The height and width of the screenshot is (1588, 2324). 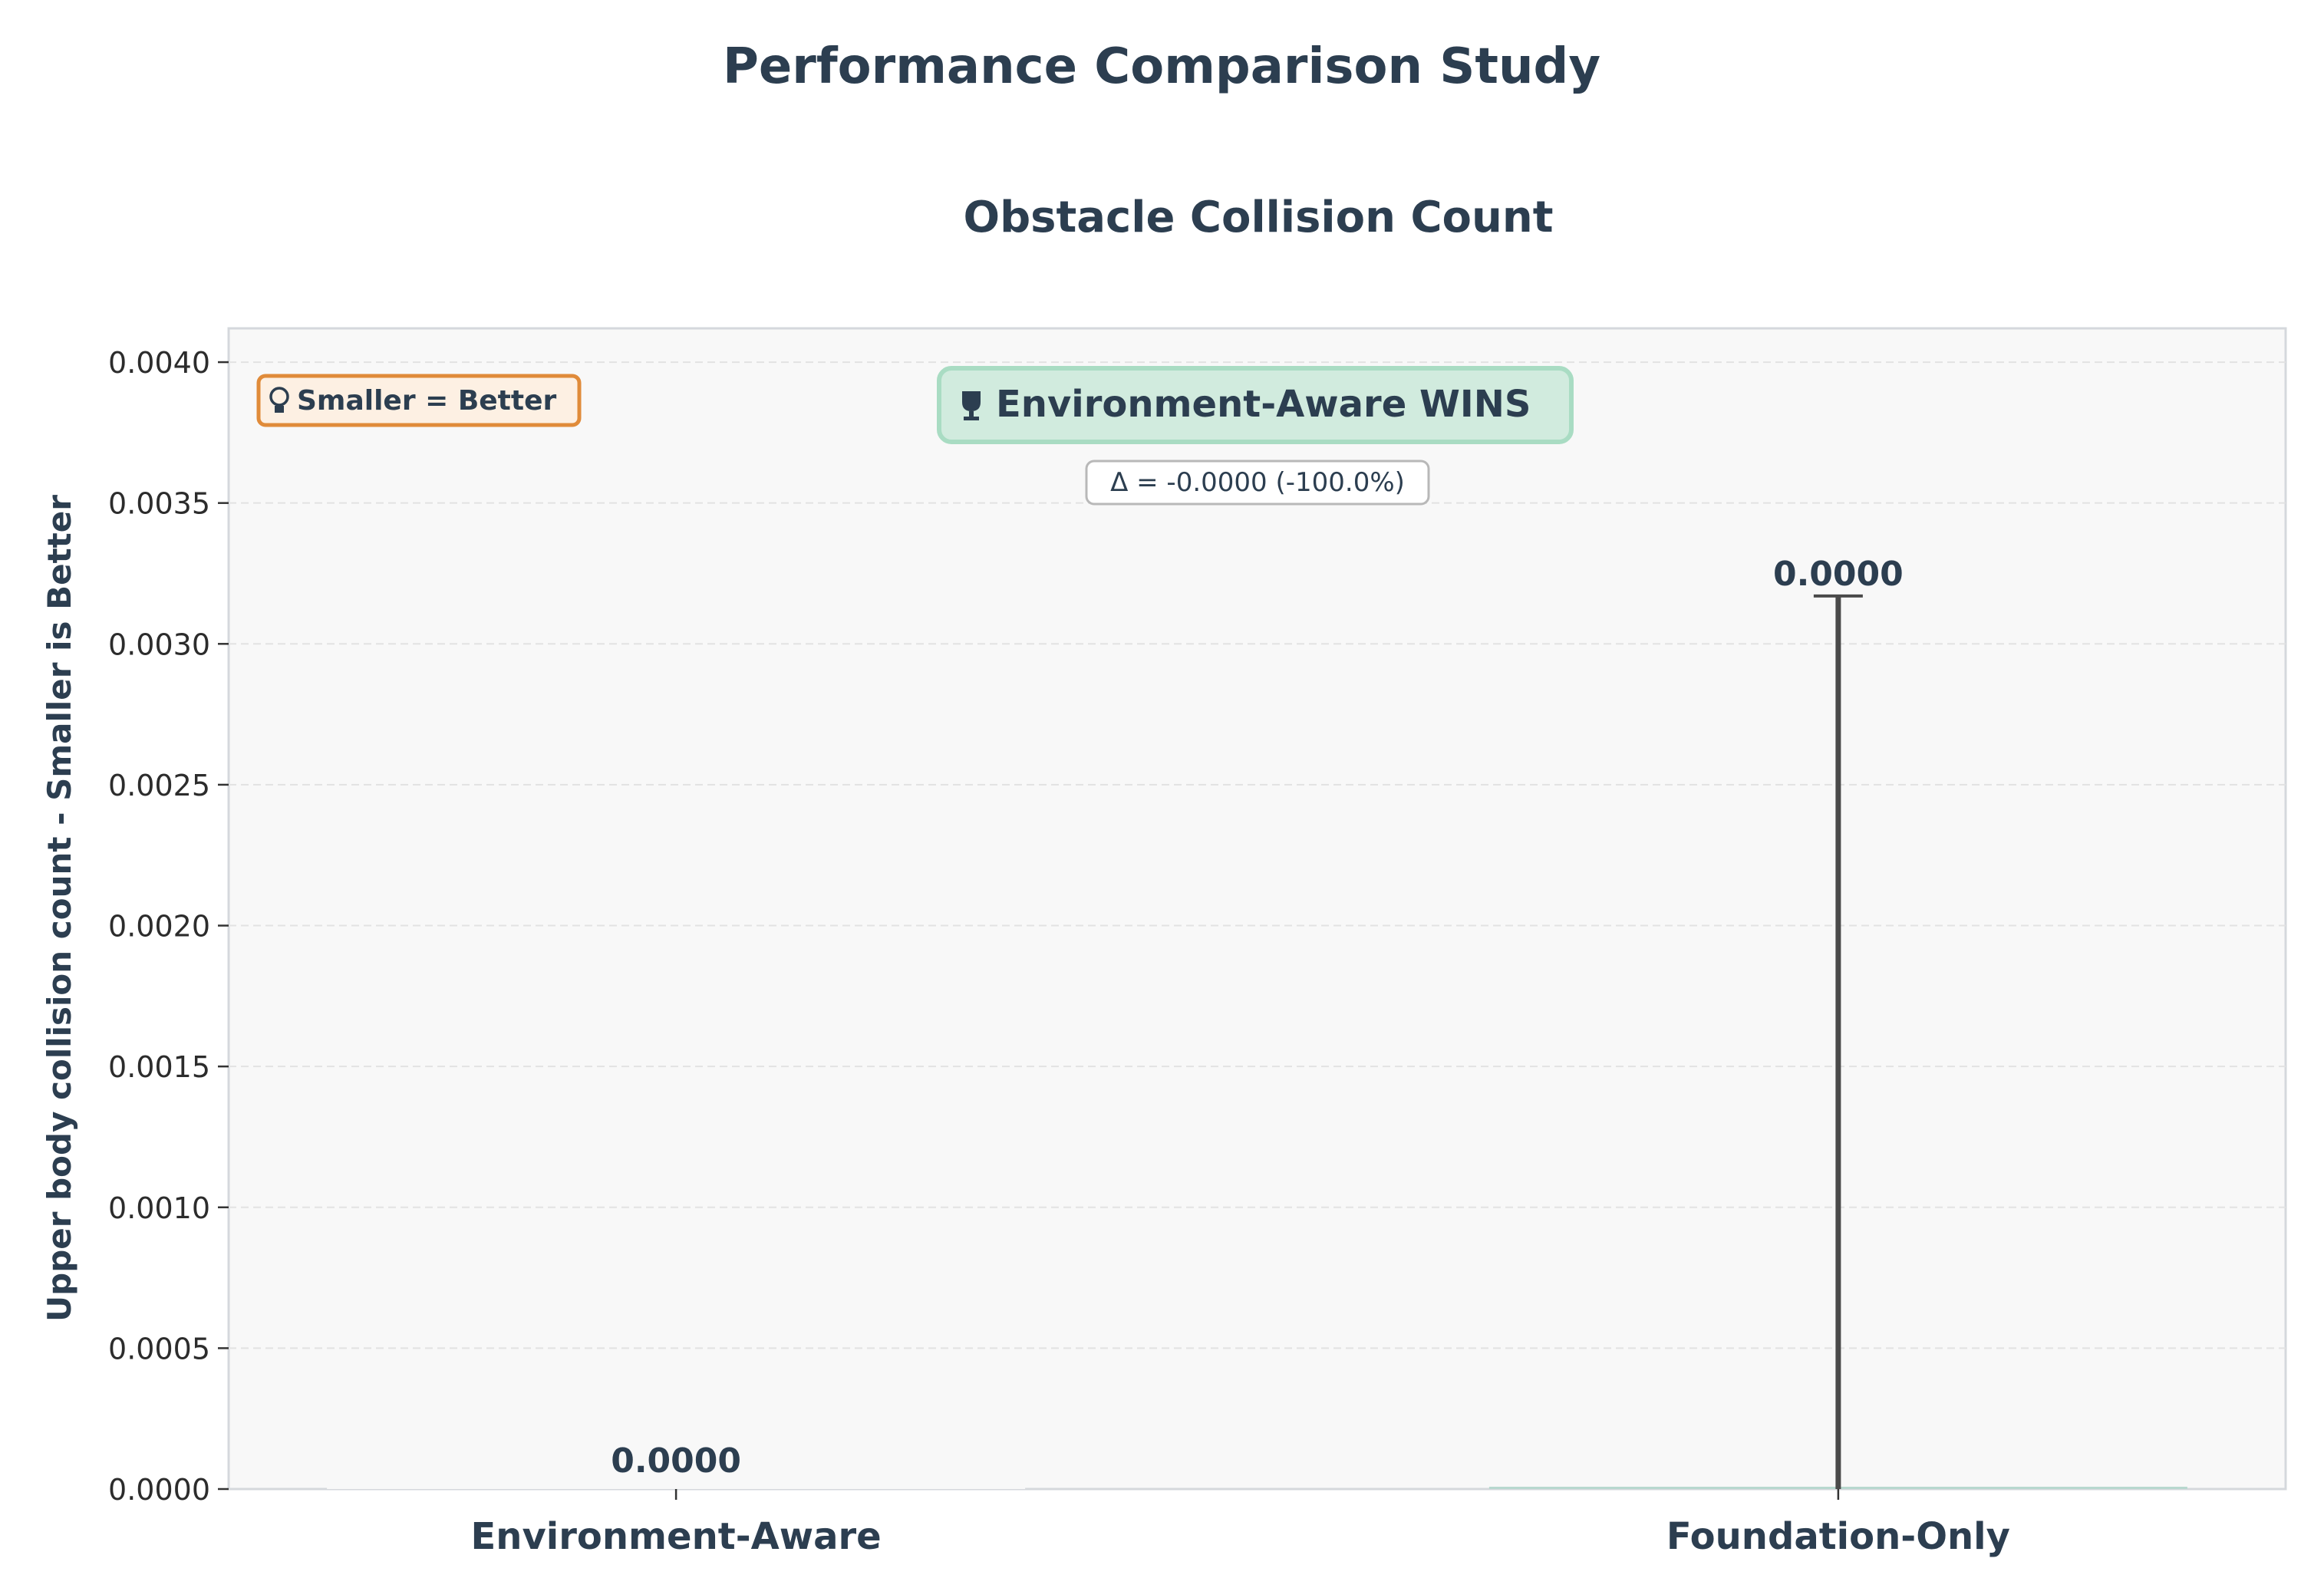 I want to click on x-tick-label: Foundation-Only, so click(x=1838, y=1536).